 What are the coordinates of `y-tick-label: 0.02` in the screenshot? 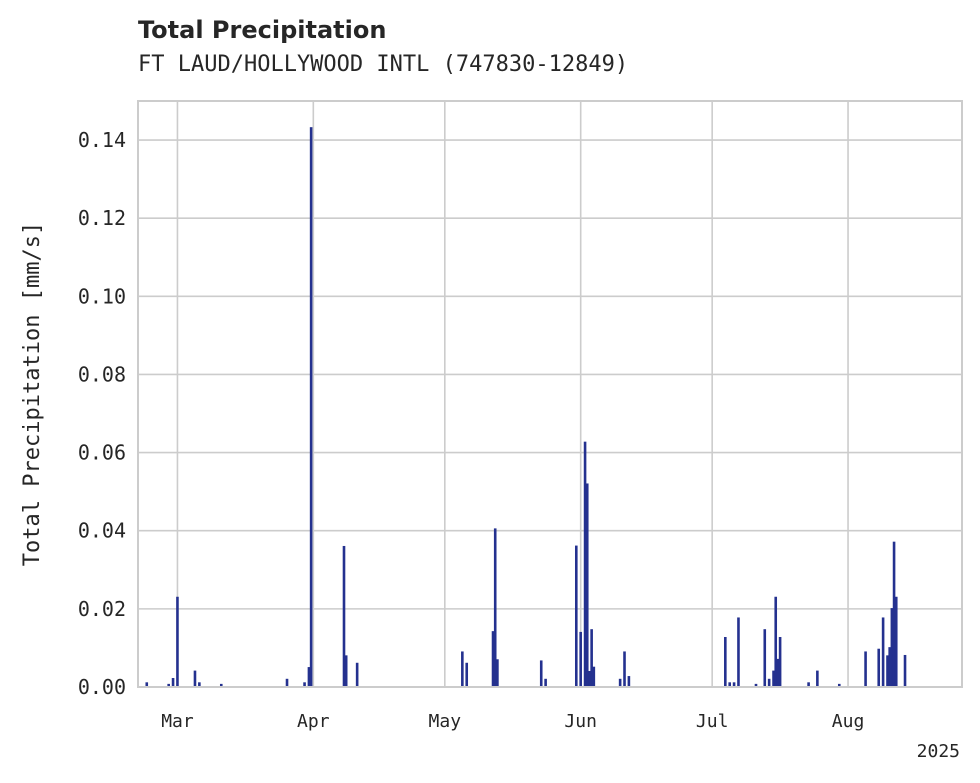 It's located at (102, 609).